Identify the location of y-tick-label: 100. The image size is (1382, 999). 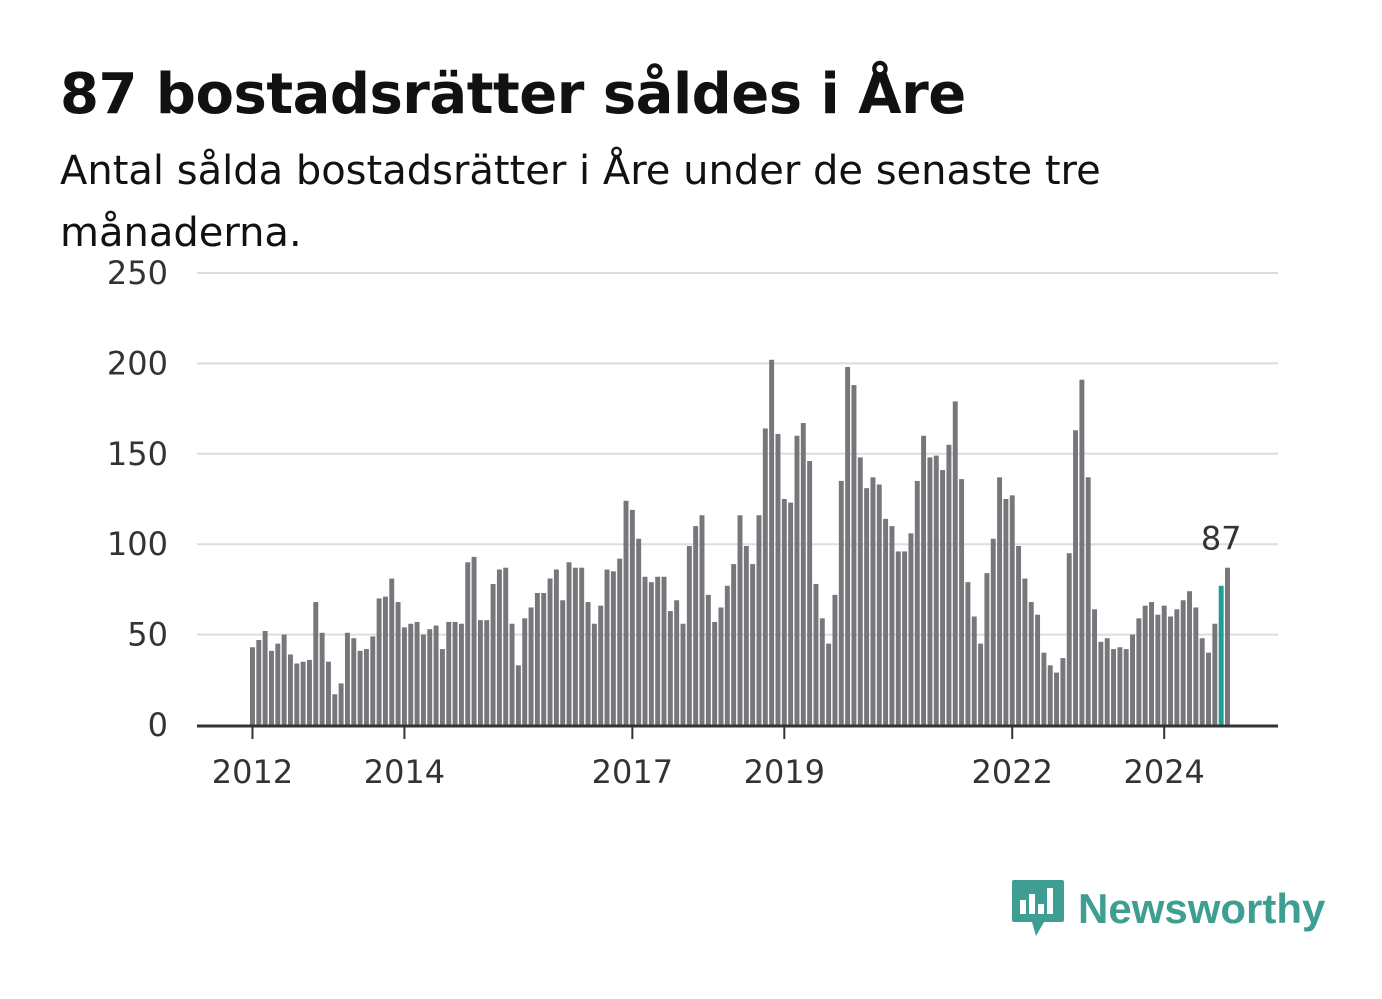
(137, 544).